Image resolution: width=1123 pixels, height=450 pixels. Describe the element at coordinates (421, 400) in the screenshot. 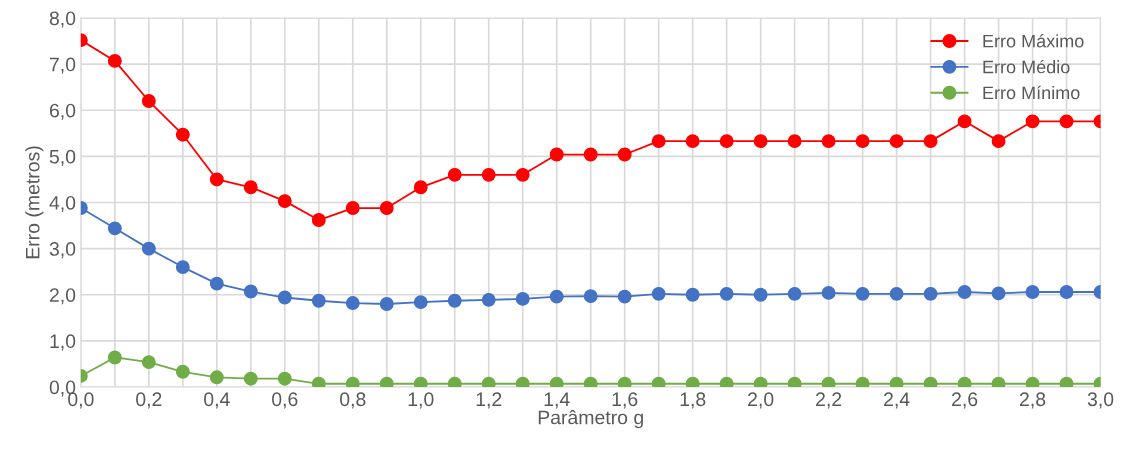

I see `x-tick-label: 1,0` at that location.